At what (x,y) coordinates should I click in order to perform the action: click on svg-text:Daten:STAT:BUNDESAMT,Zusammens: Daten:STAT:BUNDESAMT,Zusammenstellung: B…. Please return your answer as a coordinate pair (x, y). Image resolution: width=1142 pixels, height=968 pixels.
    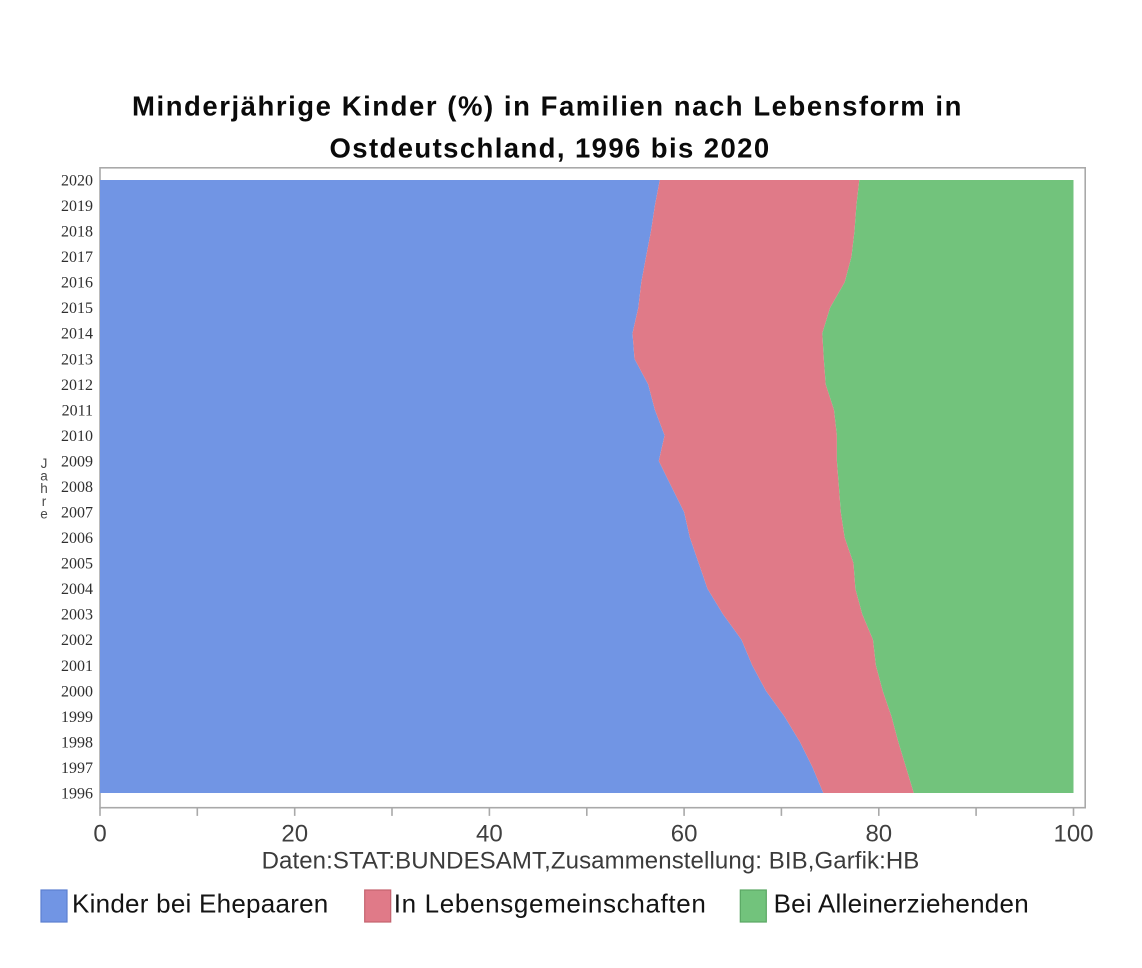
    Looking at the image, I should click on (591, 861).